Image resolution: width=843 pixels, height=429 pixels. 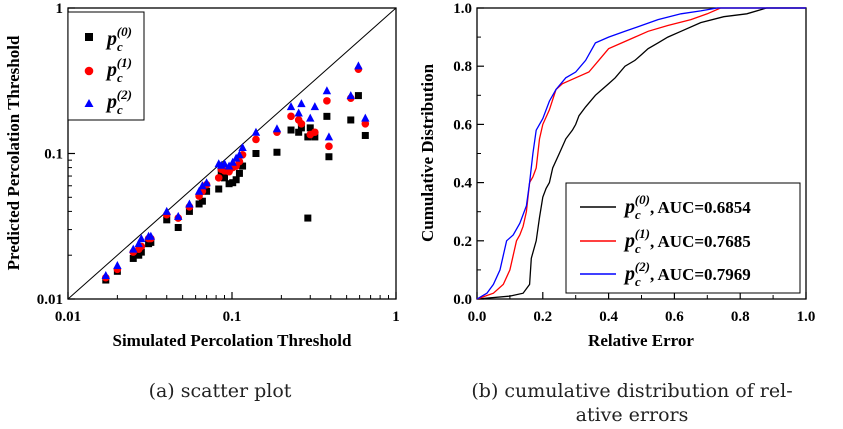 I want to click on y-tick-label: 0.1, so click(x=53, y=155).